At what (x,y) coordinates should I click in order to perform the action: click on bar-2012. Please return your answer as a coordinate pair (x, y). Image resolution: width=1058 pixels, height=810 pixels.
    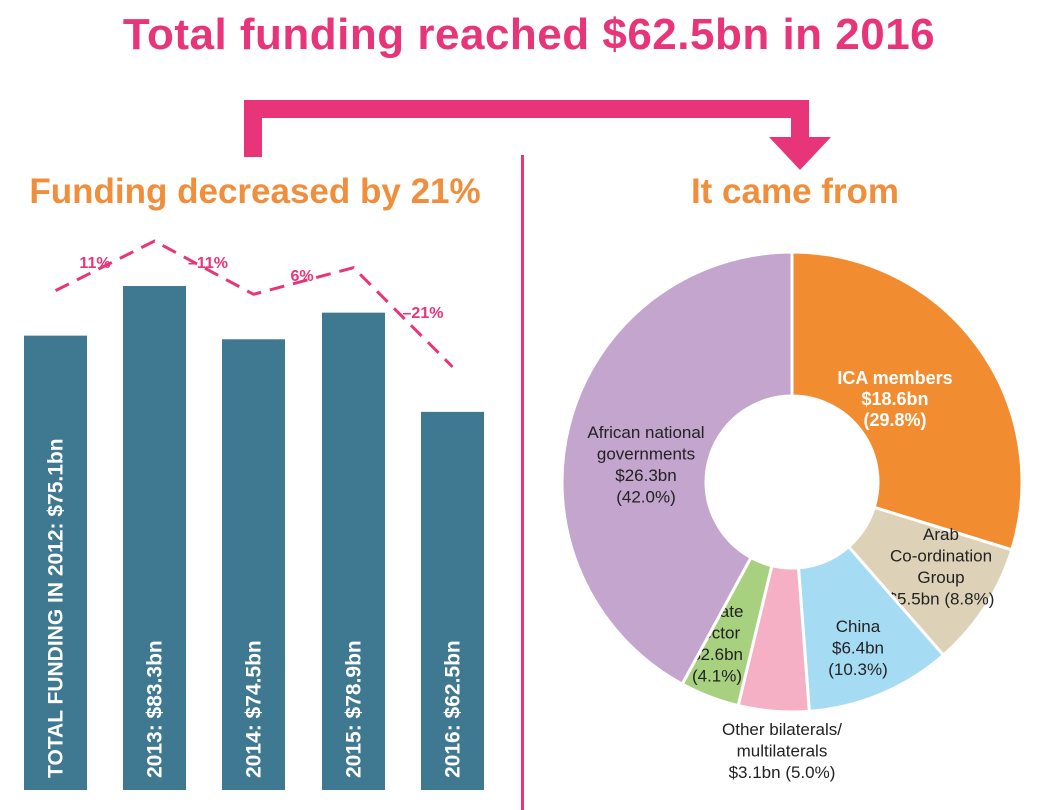
    Looking at the image, I should click on (55, 562).